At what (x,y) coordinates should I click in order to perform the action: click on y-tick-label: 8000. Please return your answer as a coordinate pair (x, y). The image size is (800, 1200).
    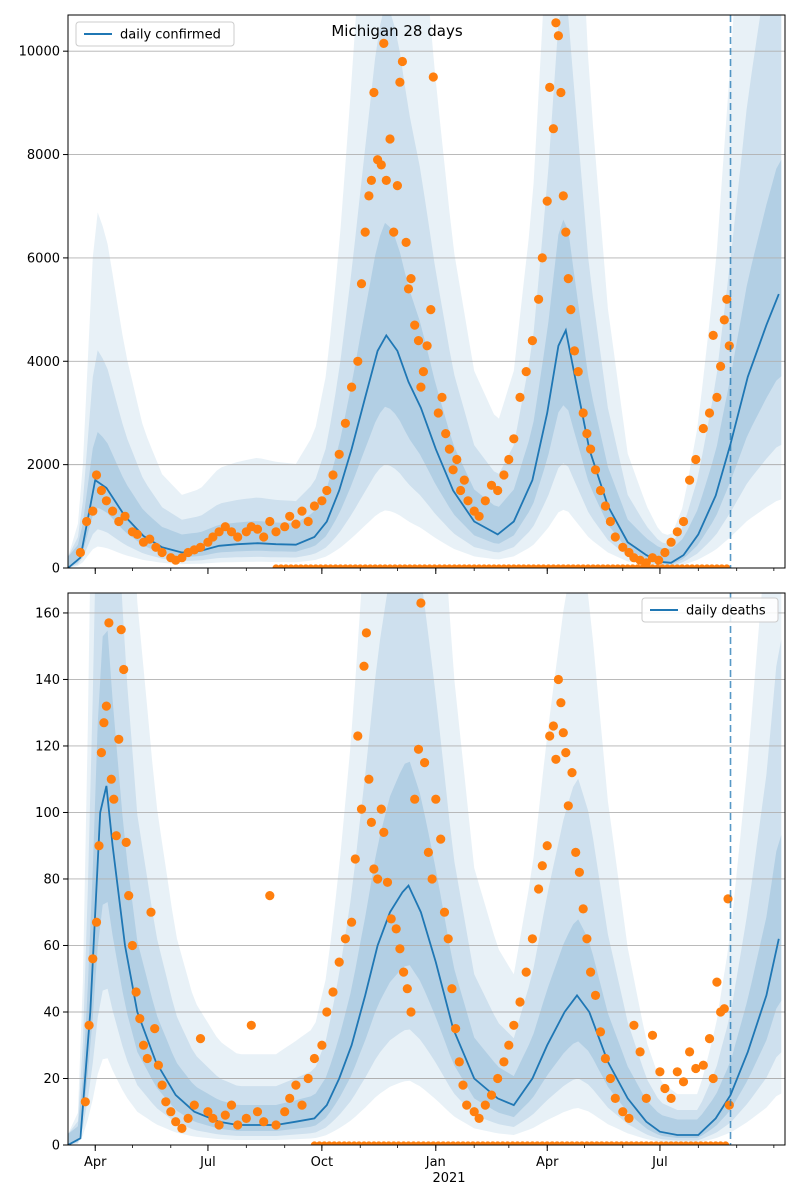
    Looking at the image, I should click on (43, 155).